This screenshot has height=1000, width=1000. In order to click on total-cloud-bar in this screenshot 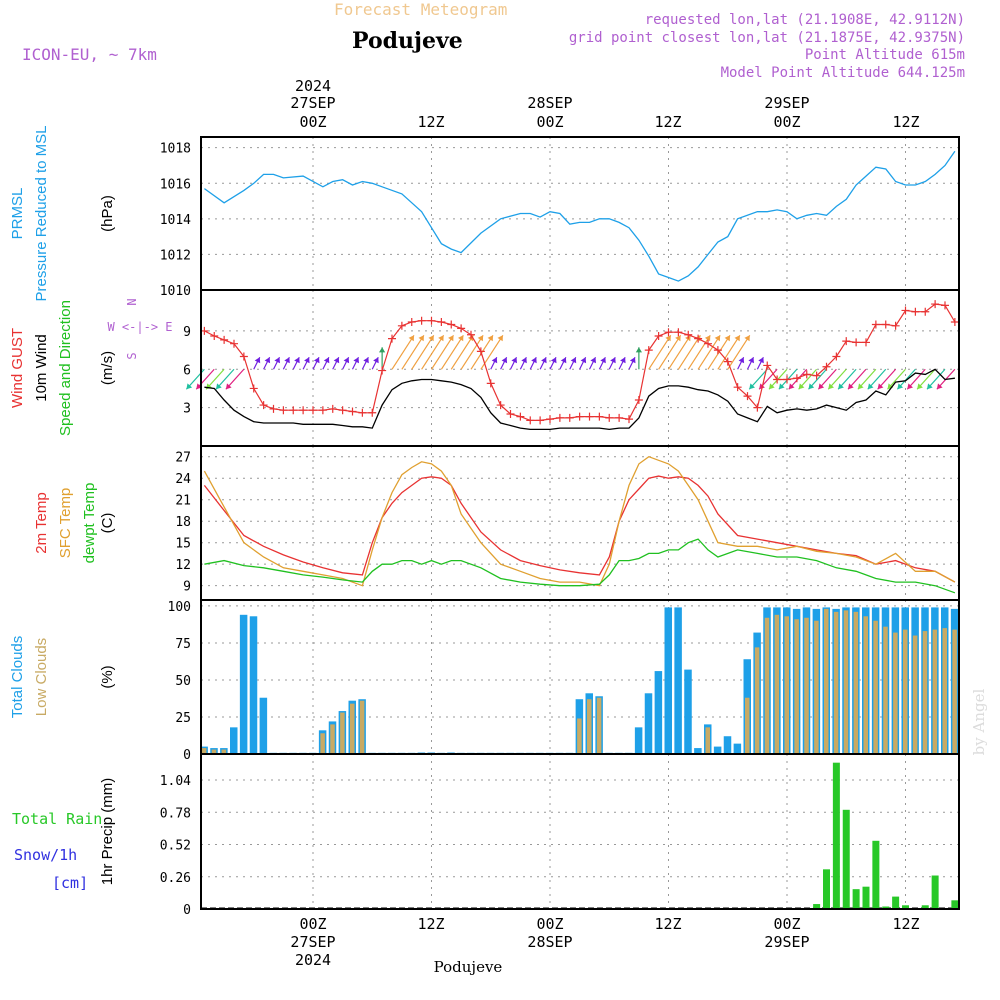, I will do `click(727, 745)`.